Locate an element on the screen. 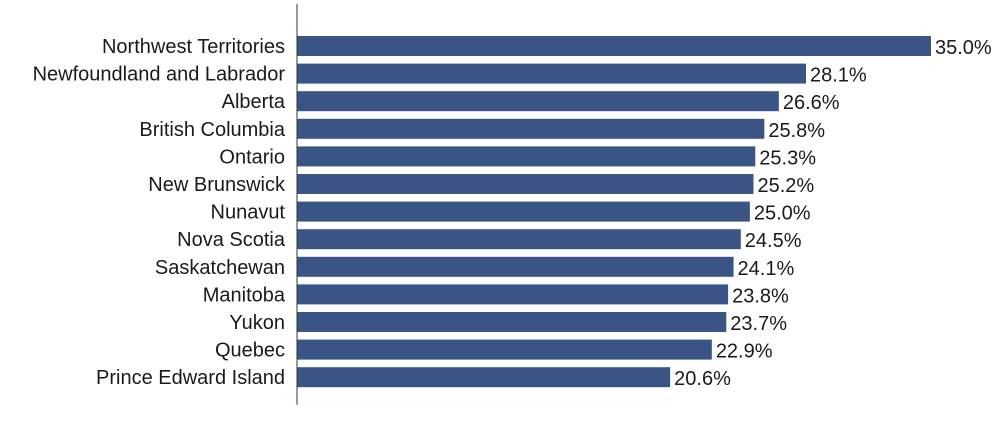 The image size is (1000, 424). category-label-10: Yukon is located at coordinates (257, 323).